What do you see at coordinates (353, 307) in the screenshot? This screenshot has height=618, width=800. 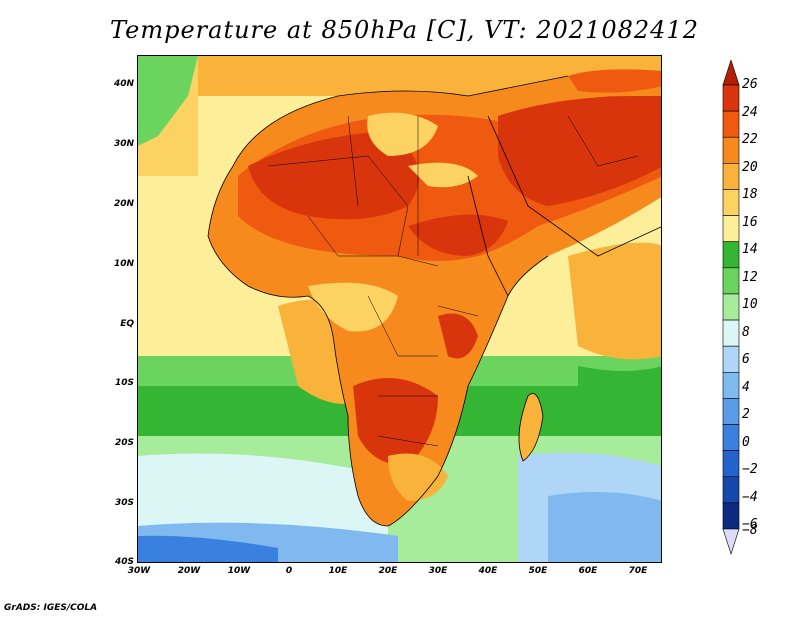 I see `central-africa-mild` at bounding box center [353, 307].